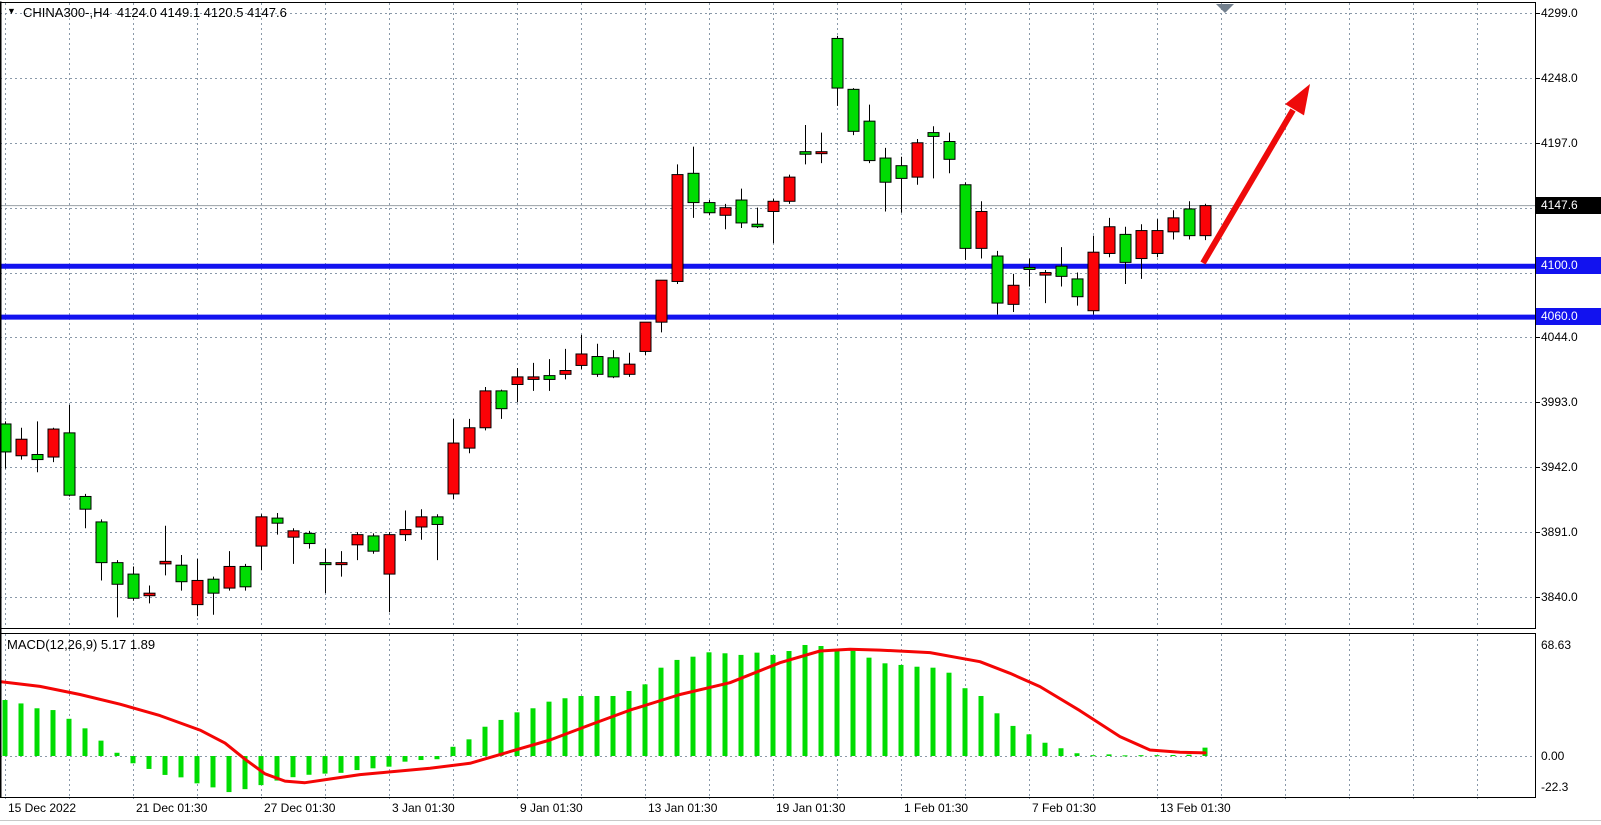 The height and width of the screenshot is (825, 1601). I want to click on time-axis-label: 15 Dec 2022, so click(42, 808).